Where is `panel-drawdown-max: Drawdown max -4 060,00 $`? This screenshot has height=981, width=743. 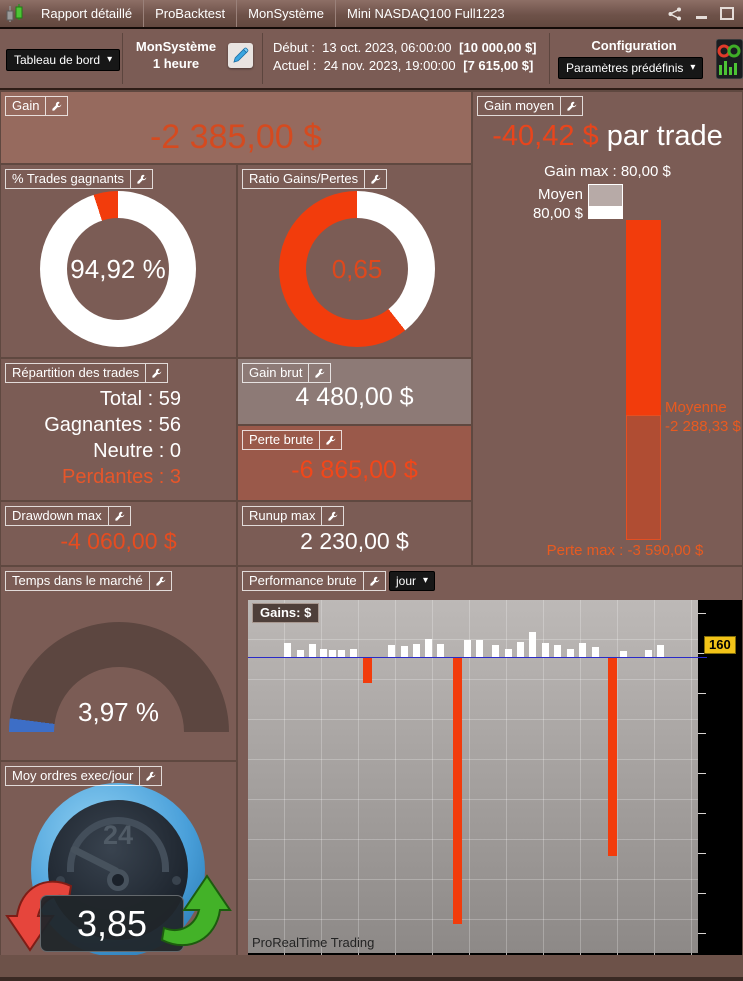 panel-drawdown-max: Drawdown max -4 060,00 $ is located at coordinates (118, 533).